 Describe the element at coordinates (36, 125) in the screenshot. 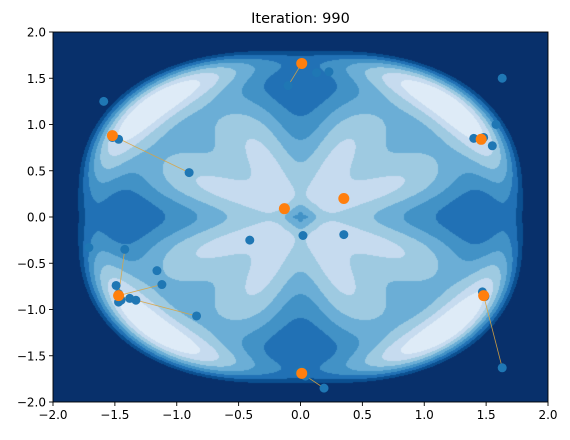

I see `y-tick-label: 1.0` at that location.